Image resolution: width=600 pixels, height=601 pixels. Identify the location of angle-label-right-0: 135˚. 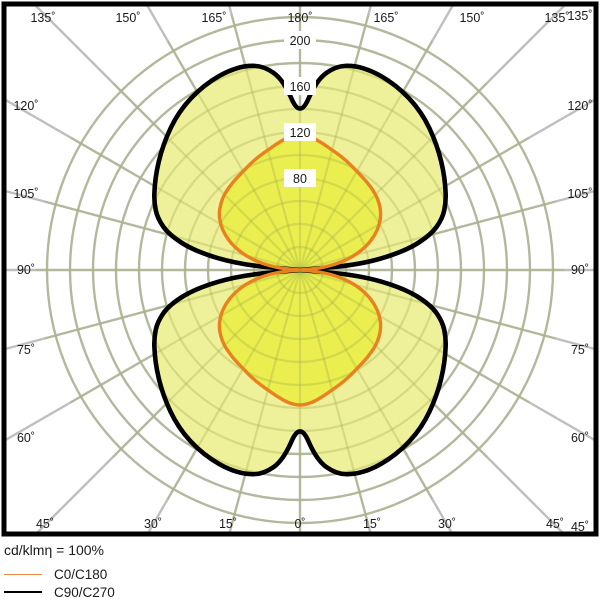
(579, 16).